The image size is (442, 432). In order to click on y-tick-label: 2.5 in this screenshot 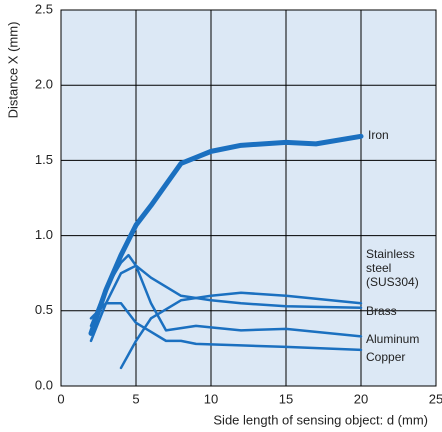, I will do `click(44, 8)`.